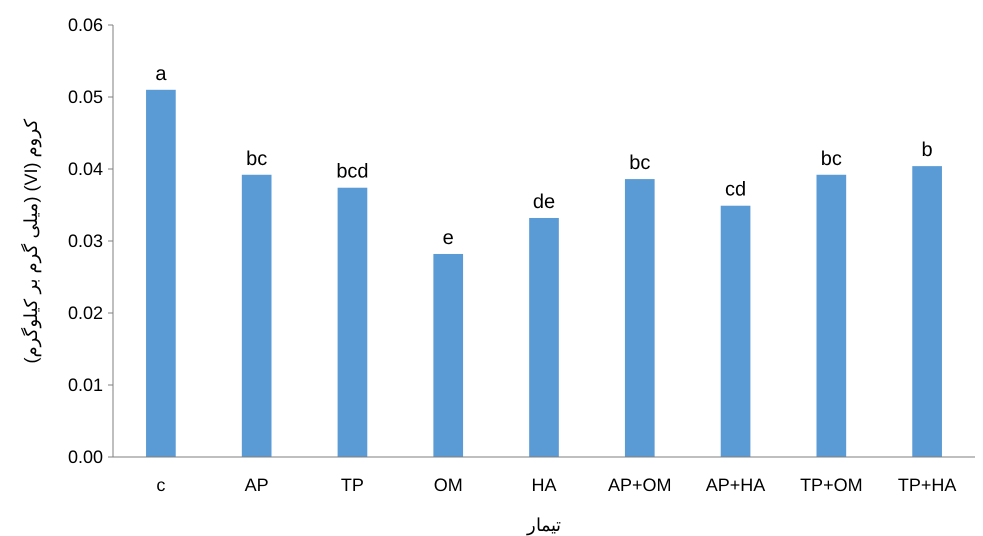 The height and width of the screenshot is (536, 983). I want to click on data-label: e, so click(448, 237).